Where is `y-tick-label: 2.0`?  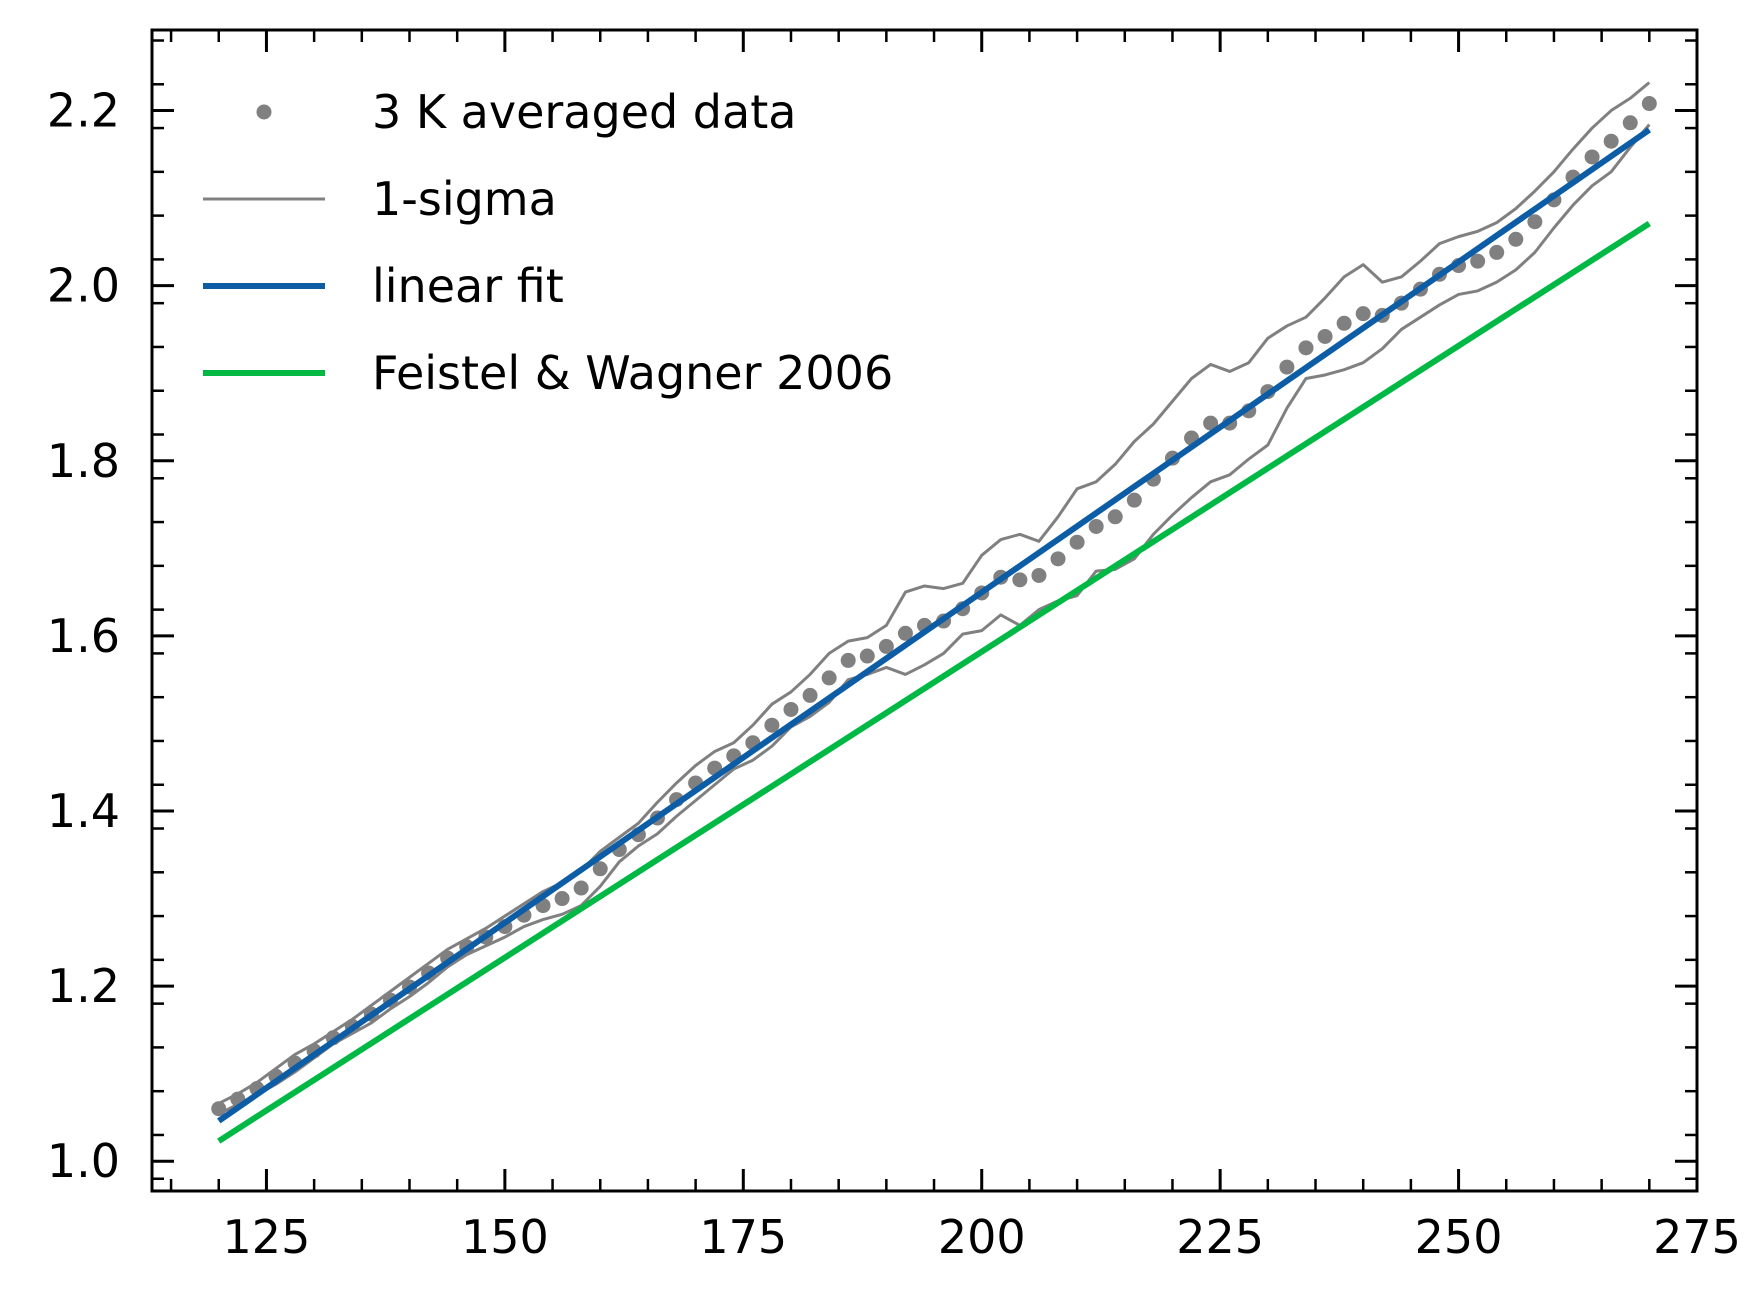 y-tick-label: 2.0 is located at coordinates (83, 286).